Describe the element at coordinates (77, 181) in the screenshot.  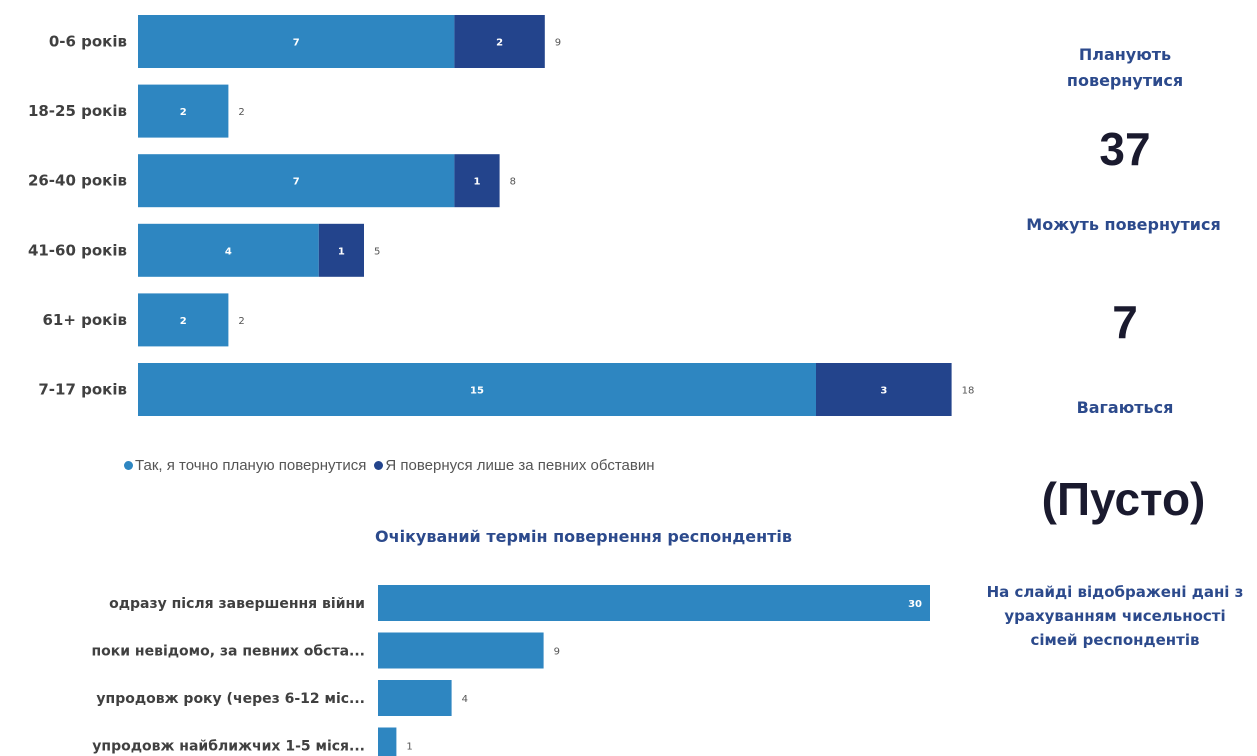
I see `category-label-26-40-років: 26-40 років` at that location.